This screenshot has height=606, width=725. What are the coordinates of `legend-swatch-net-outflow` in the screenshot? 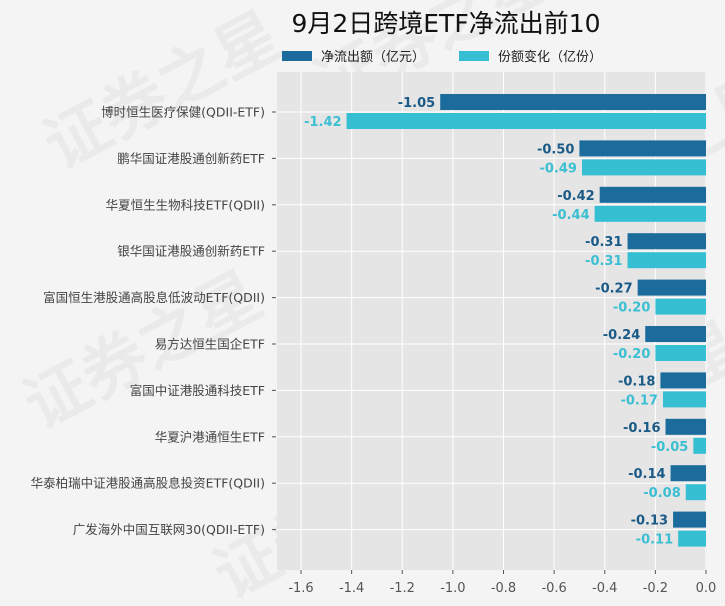 It's located at (297, 56).